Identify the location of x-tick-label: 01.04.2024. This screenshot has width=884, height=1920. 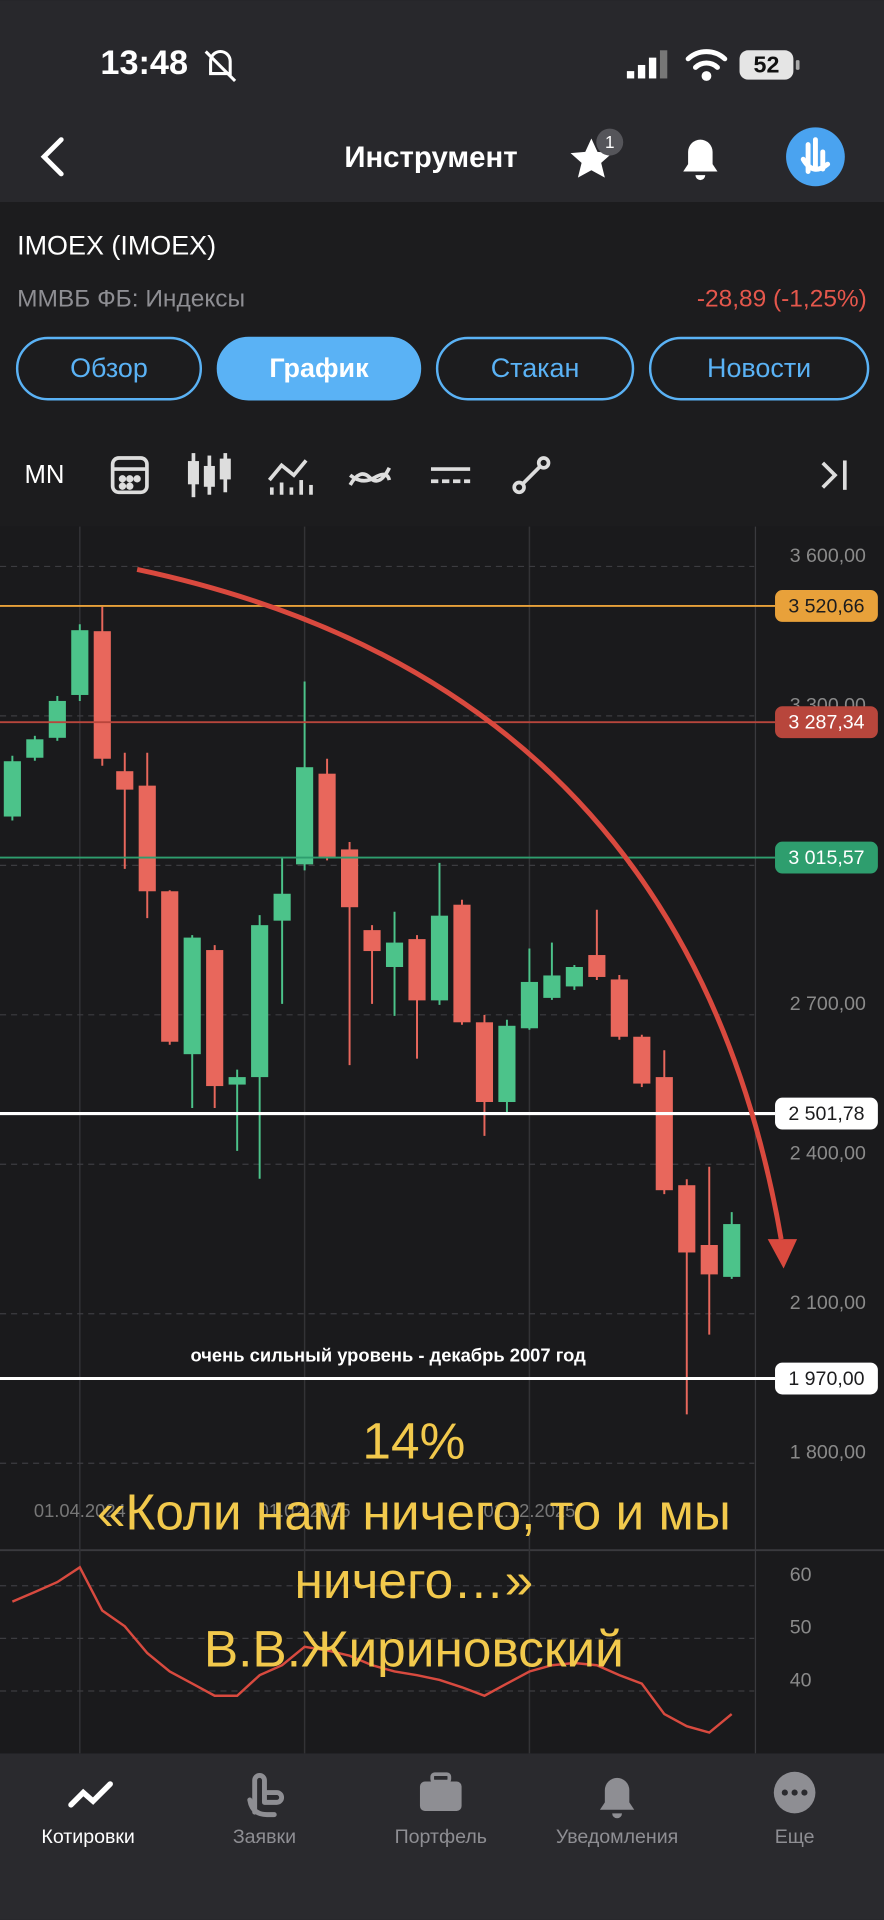
(80, 1510).